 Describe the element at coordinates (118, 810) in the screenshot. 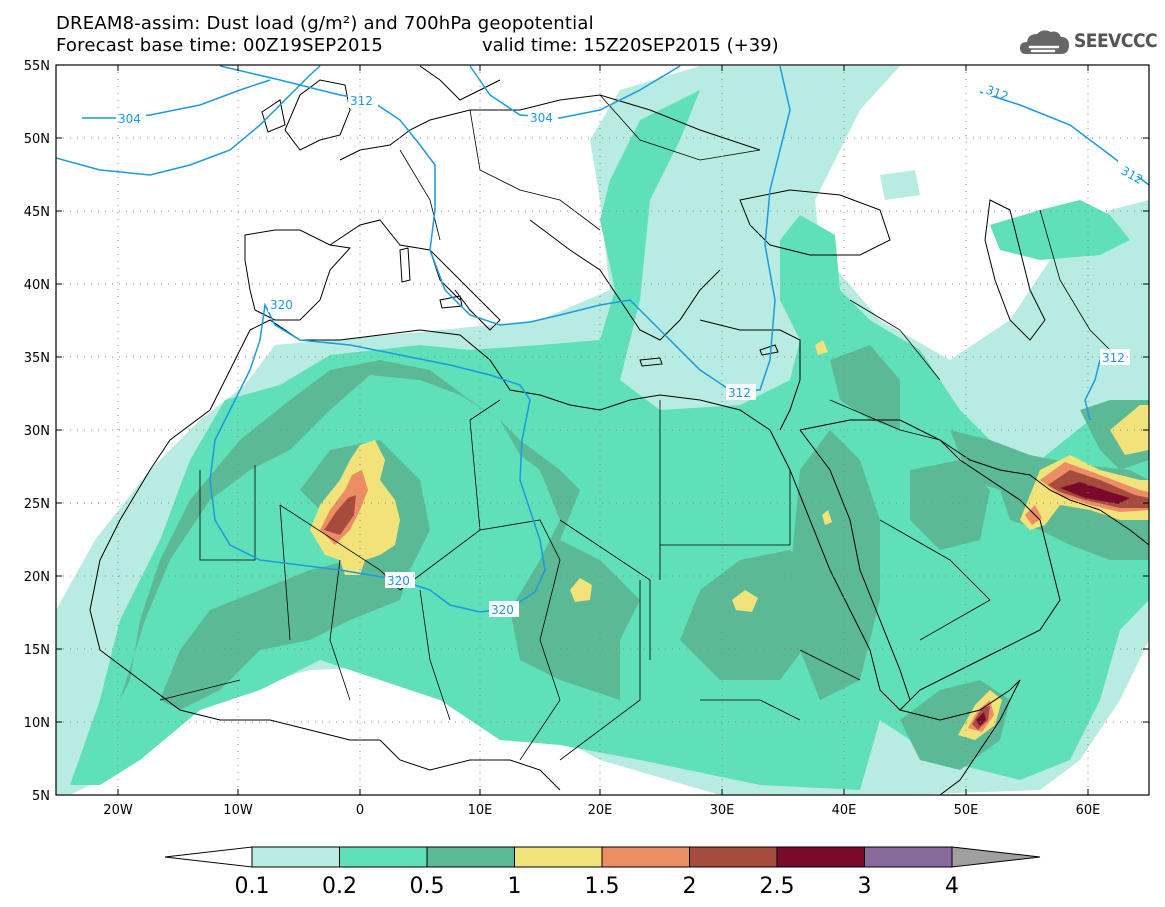

I see `longitude-label: 20W` at that location.